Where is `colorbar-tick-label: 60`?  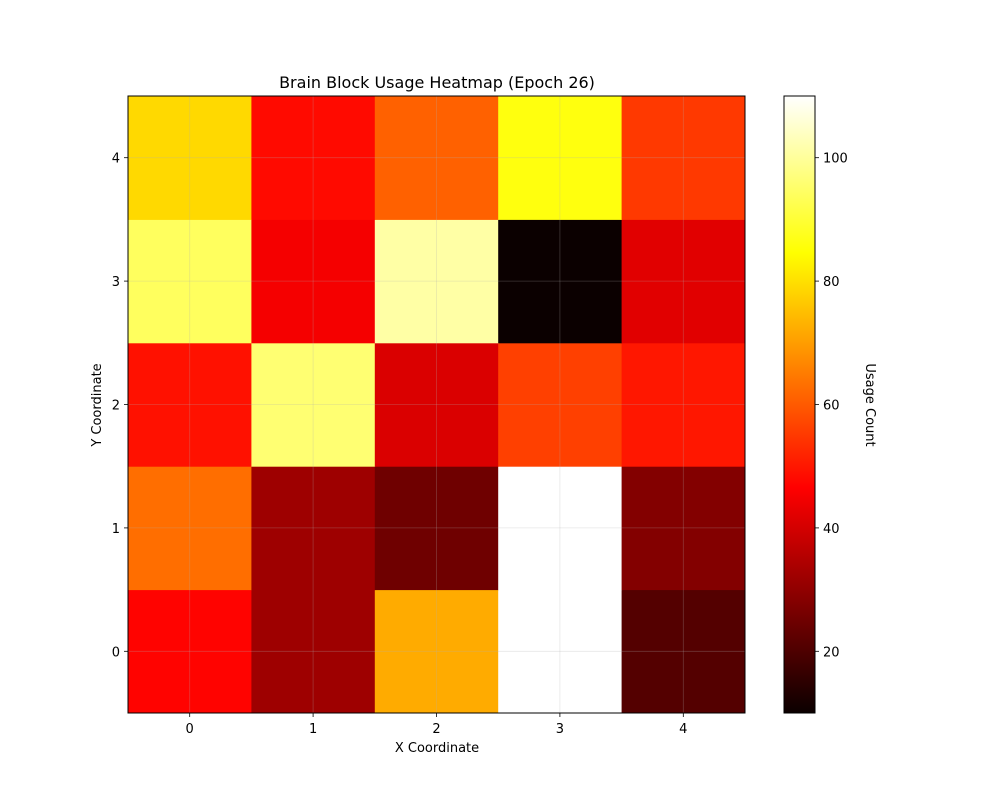 colorbar-tick-label: 60 is located at coordinates (831, 406).